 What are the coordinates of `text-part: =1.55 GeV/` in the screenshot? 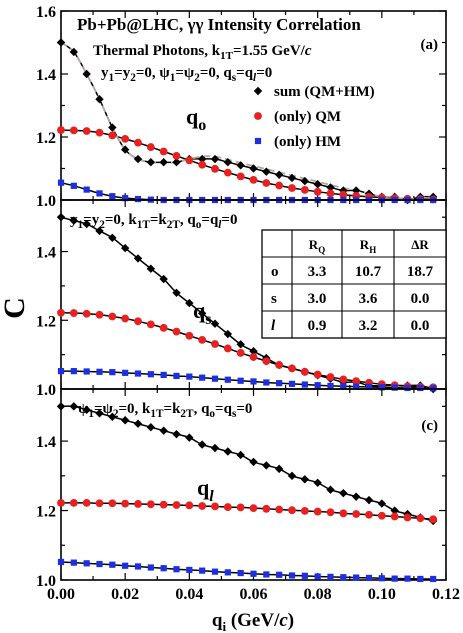 It's located at (269, 51).